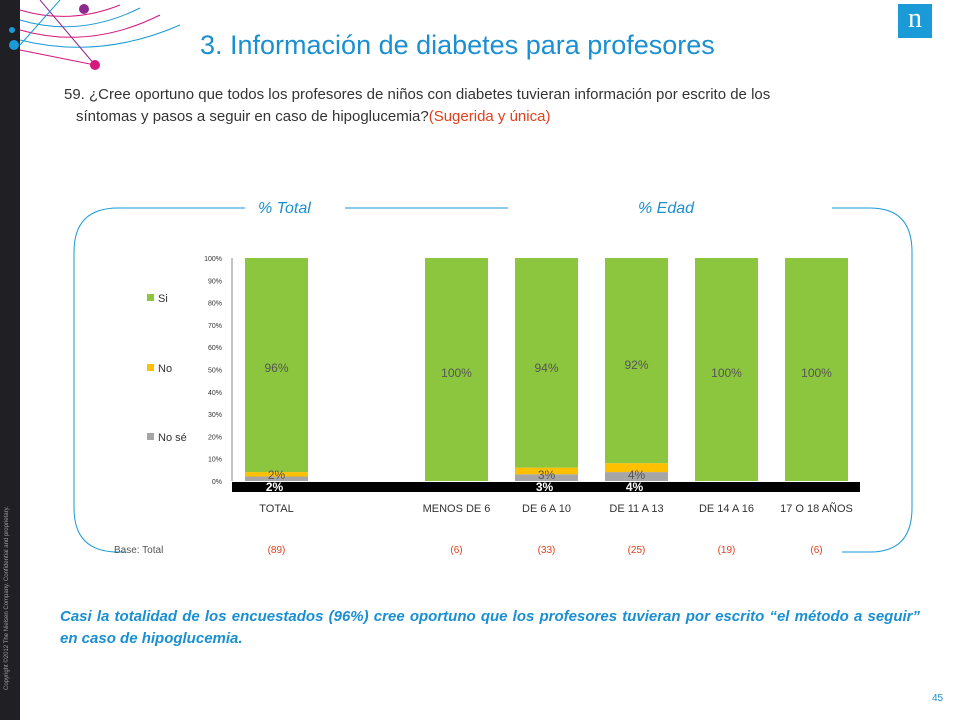 This screenshot has height=720, width=960. Describe the element at coordinates (489, 116) in the screenshot. I see `question-highlight: (Sugerida y única)` at that location.